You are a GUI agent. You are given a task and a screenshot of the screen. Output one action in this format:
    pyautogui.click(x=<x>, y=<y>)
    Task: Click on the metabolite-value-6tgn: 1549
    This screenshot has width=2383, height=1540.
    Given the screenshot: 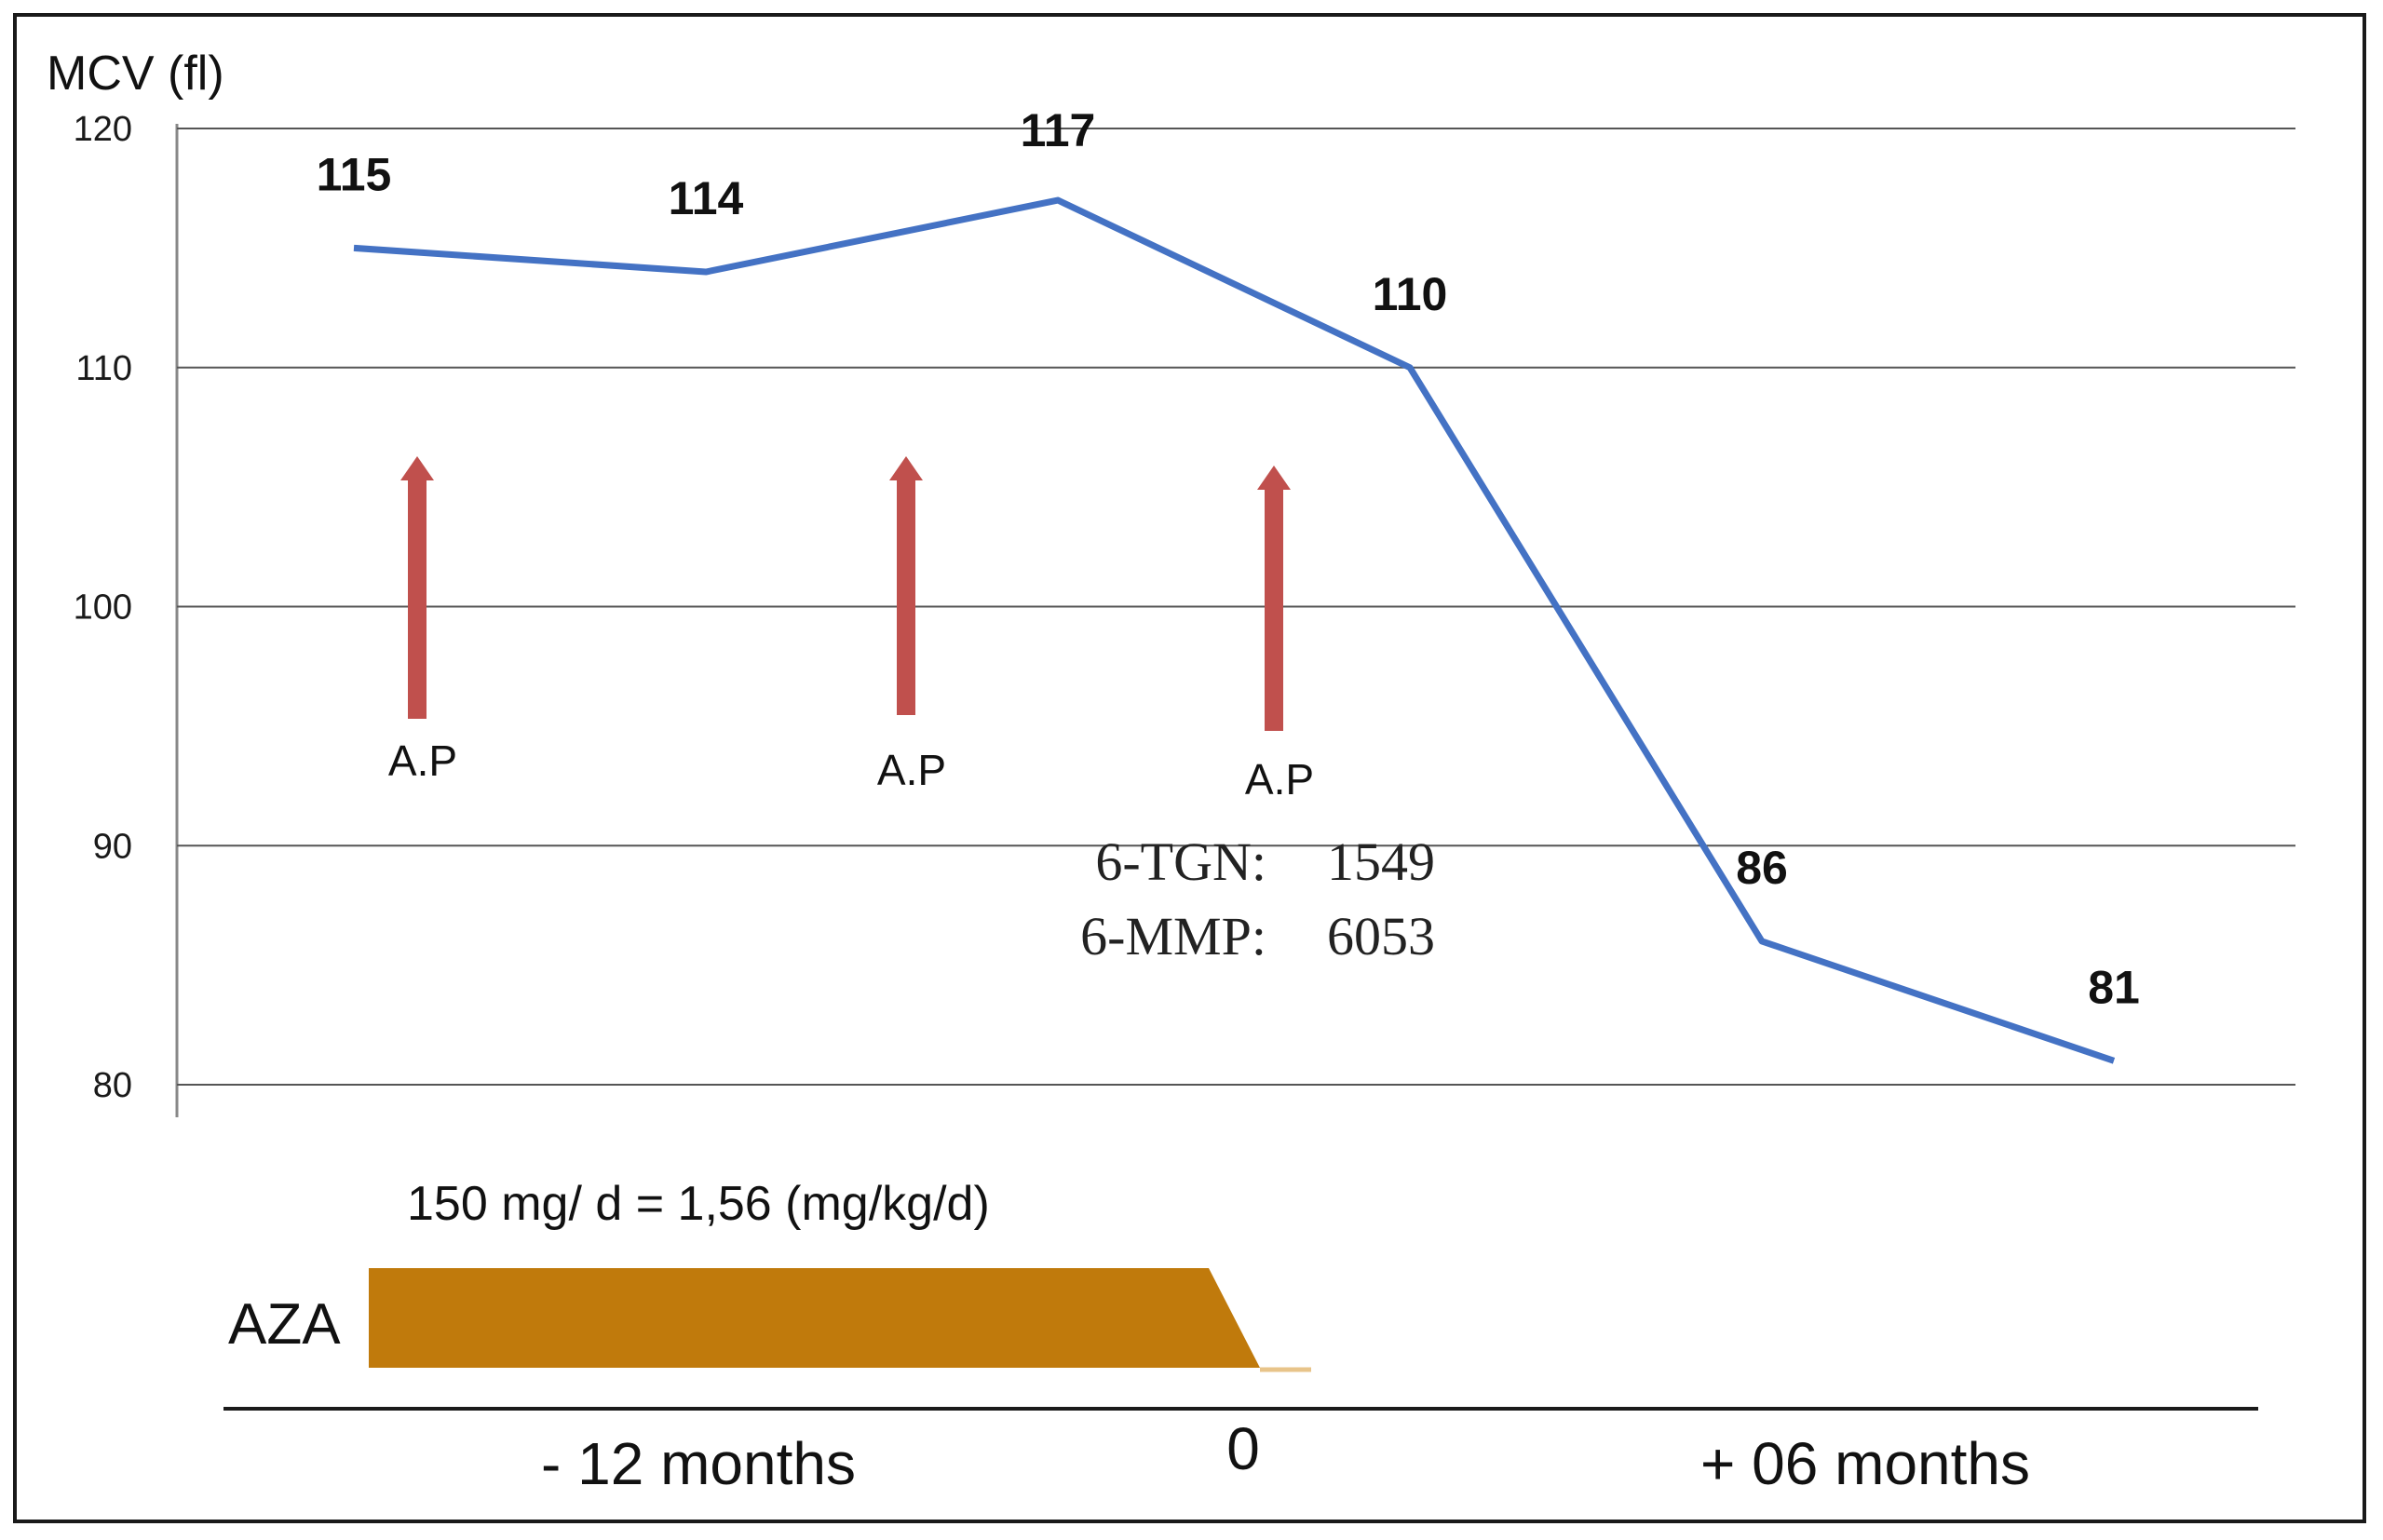 What is the action you would take?
    pyautogui.click(x=1381, y=862)
    